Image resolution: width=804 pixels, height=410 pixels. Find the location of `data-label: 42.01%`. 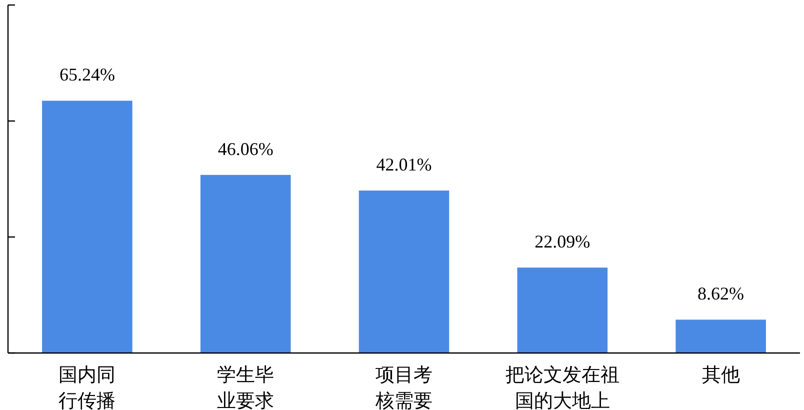

data-label: 42.01% is located at coordinates (404, 164).